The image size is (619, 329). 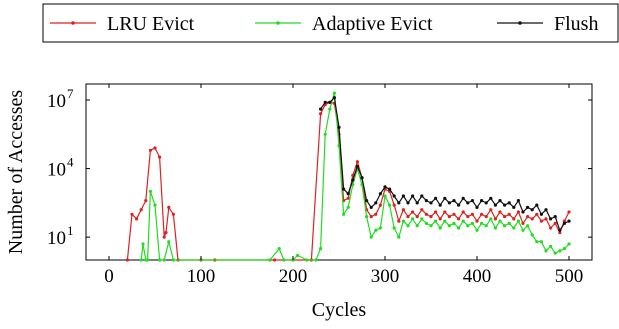 I want to click on y-tick-base: 10, so click(x=56, y=170).